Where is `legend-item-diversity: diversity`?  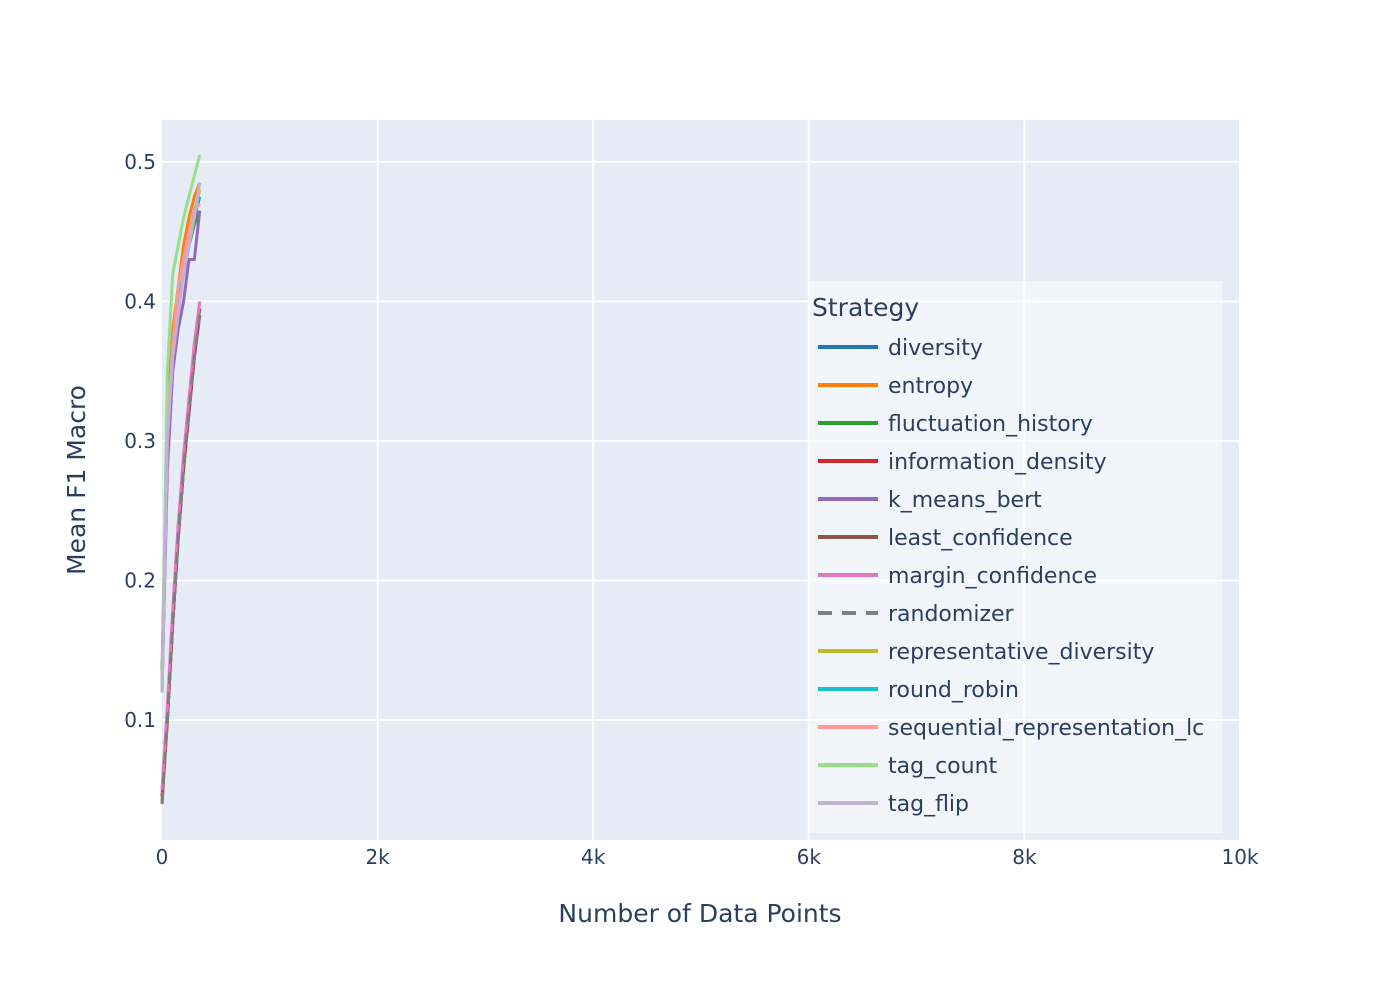
legend-item-diversity: diversity is located at coordinates (900, 348).